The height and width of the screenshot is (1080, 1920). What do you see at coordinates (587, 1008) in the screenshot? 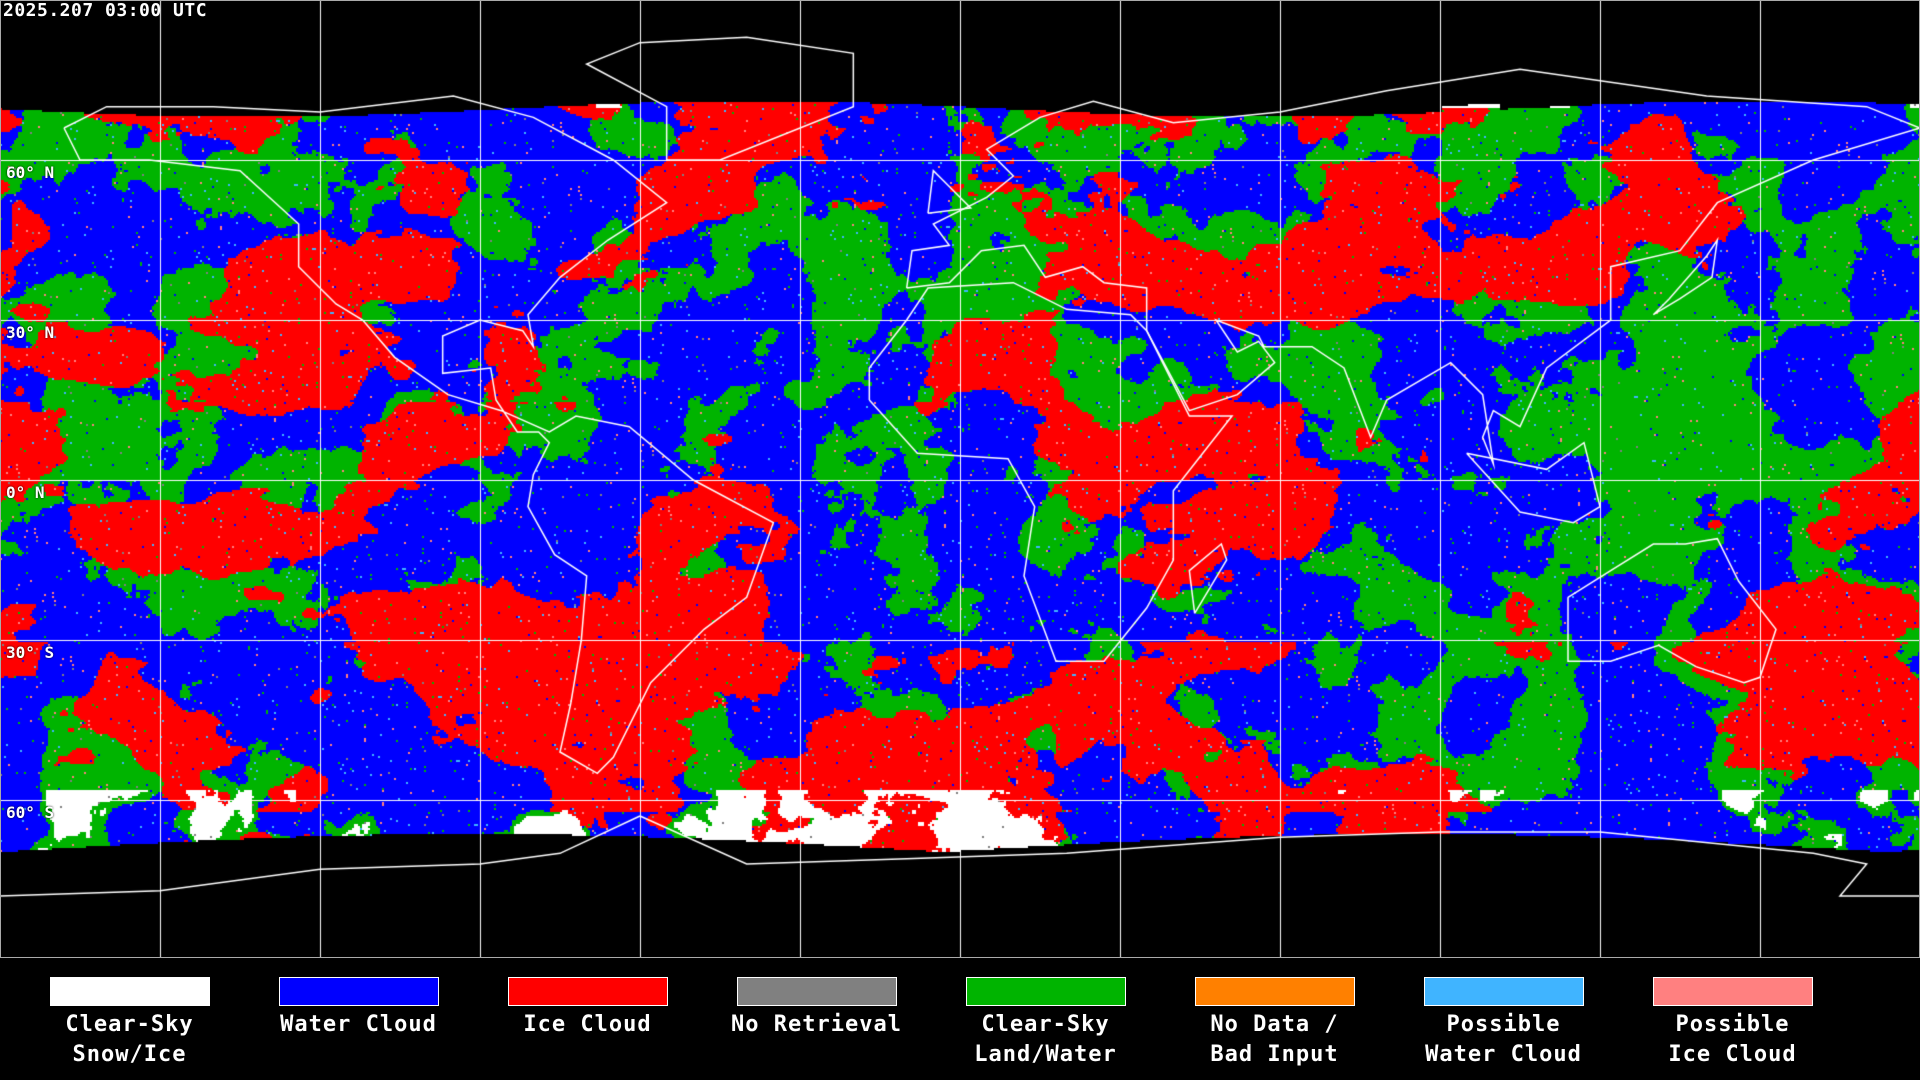
I see `legend-item-ice-cloud: Ice Cloud` at bounding box center [587, 1008].